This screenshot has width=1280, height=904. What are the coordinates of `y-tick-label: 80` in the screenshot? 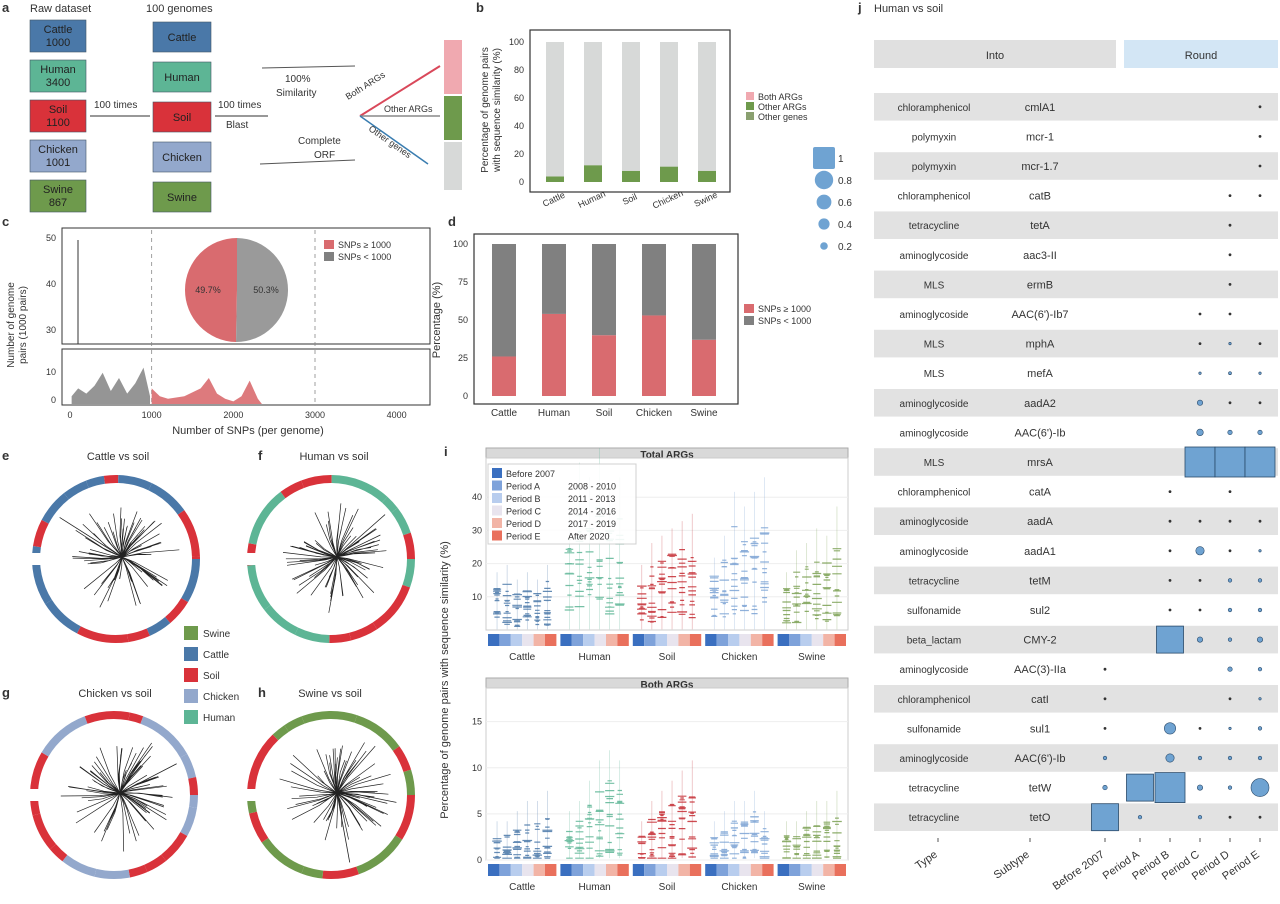 It's located at (519, 70).